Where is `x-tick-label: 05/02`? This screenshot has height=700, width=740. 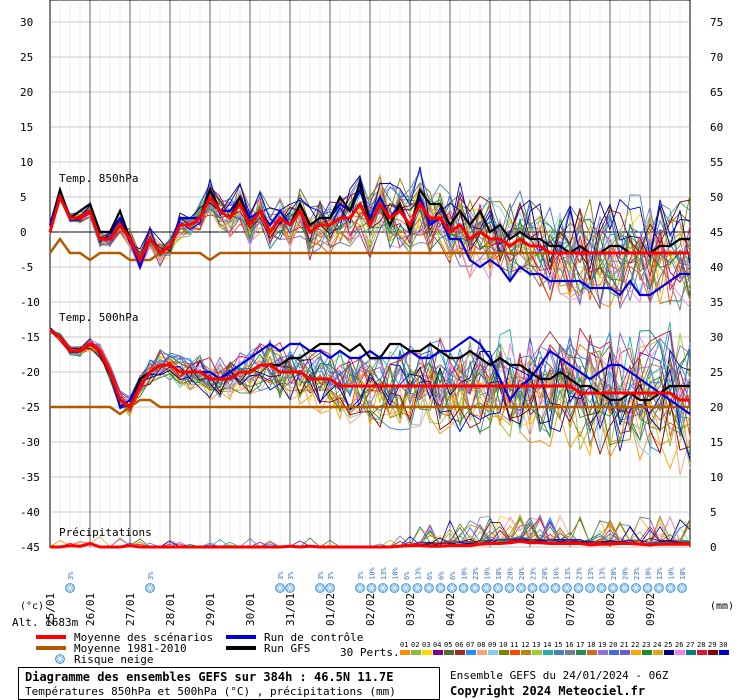 x-tick-label: 05/02 is located at coordinates (490, 609).